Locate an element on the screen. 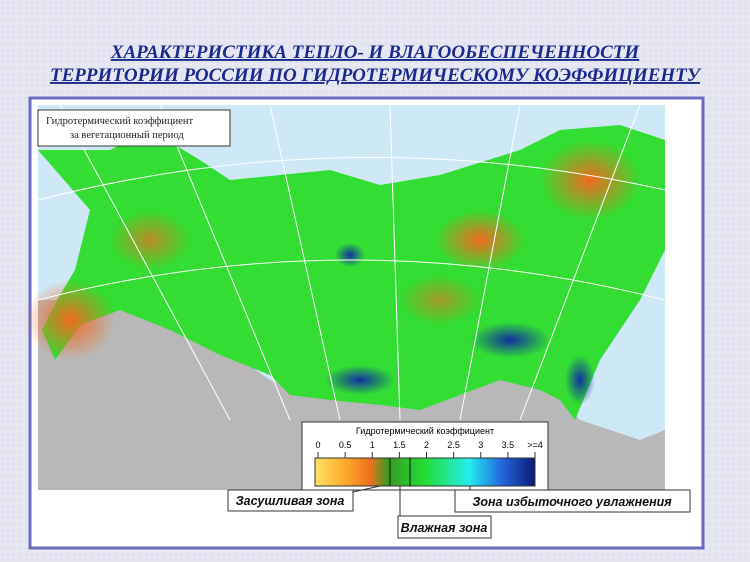 The image size is (750, 562). legend-tick-label: 1.5 is located at coordinates (399, 445).